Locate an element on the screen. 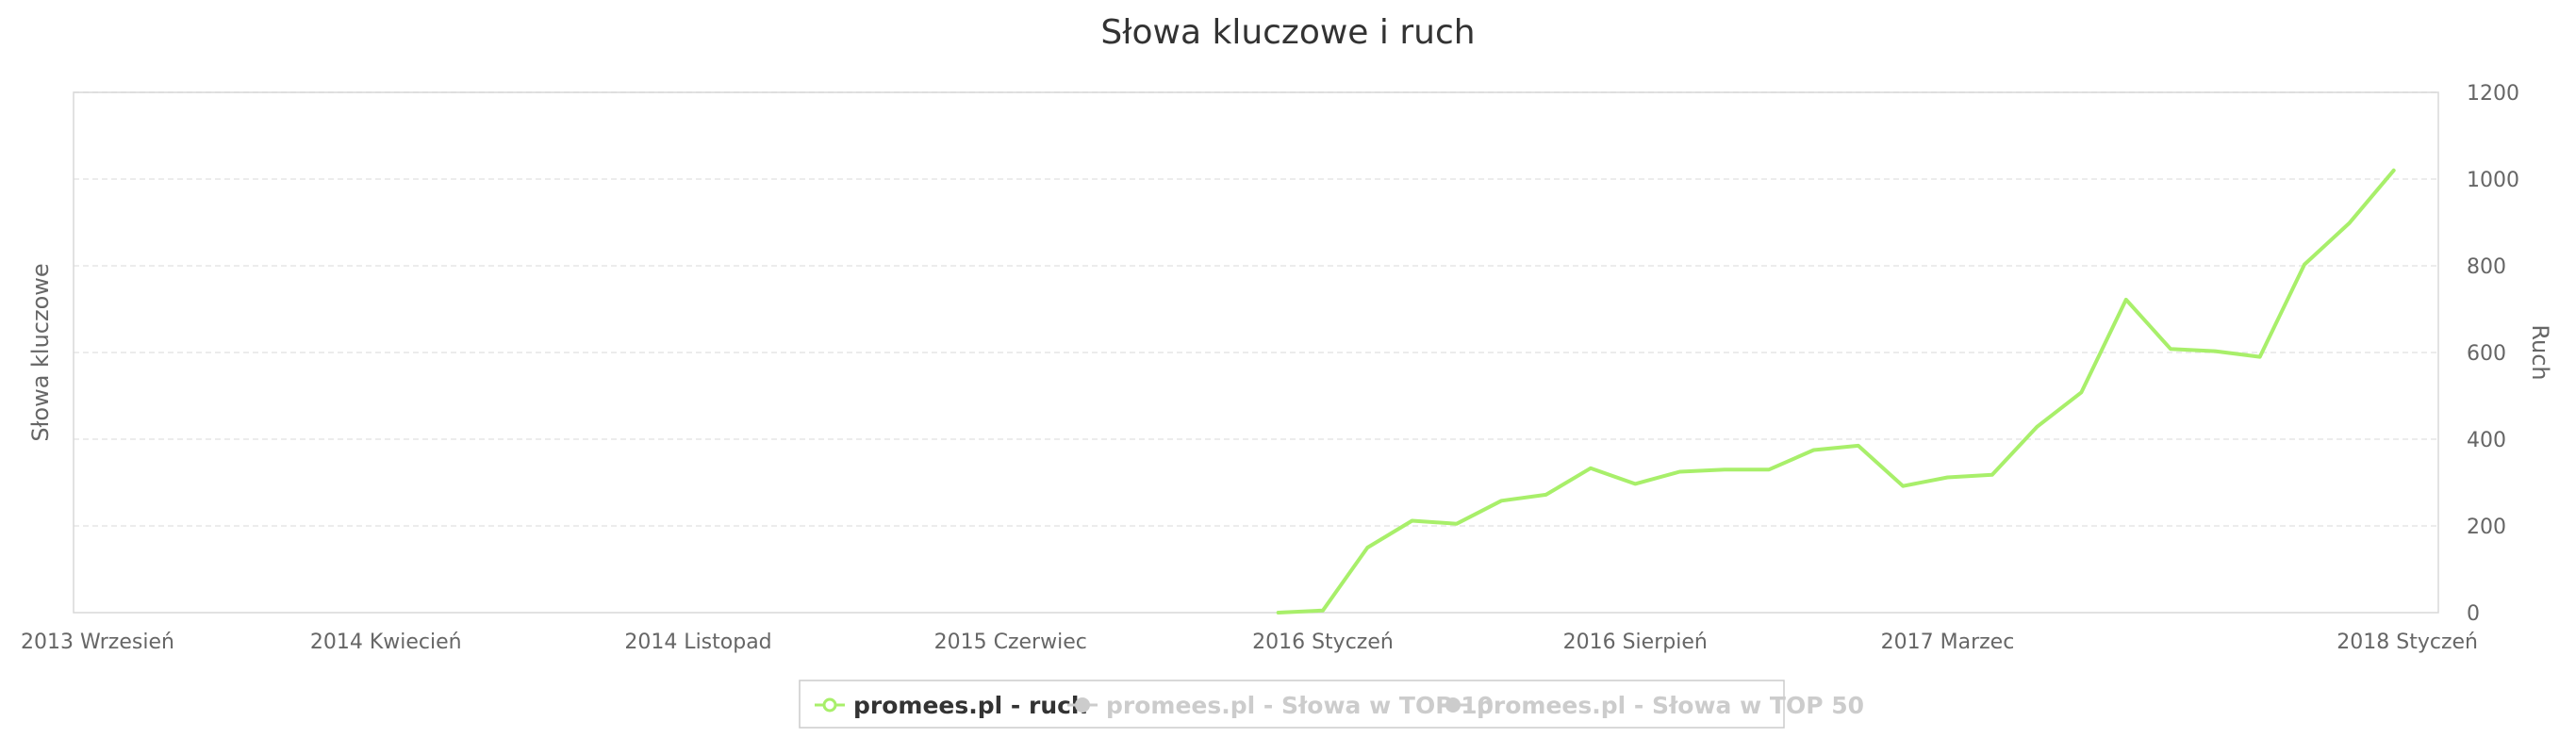  right-y-tick-label: 800 is located at coordinates (2486, 267).